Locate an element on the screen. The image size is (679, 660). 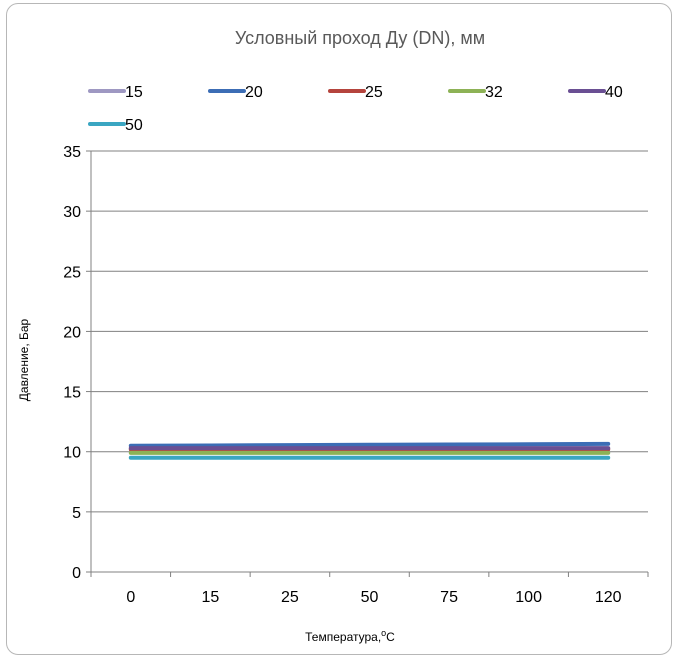
legend: 15 20 25 32 40 50 is located at coordinates (355, 109).